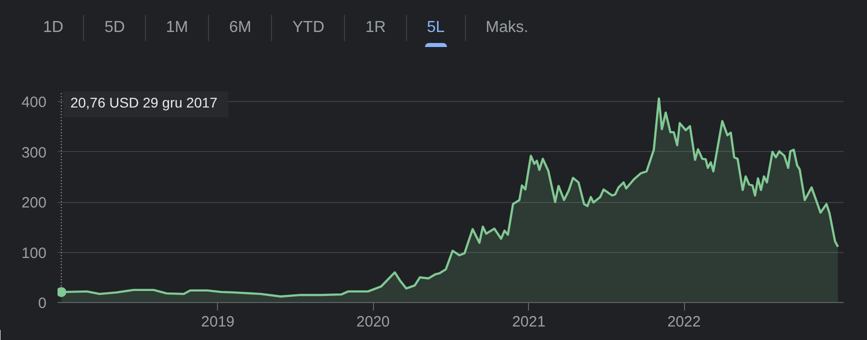  Describe the element at coordinates (308, 27) in the screenshot. I see `text: YTD` at that location.